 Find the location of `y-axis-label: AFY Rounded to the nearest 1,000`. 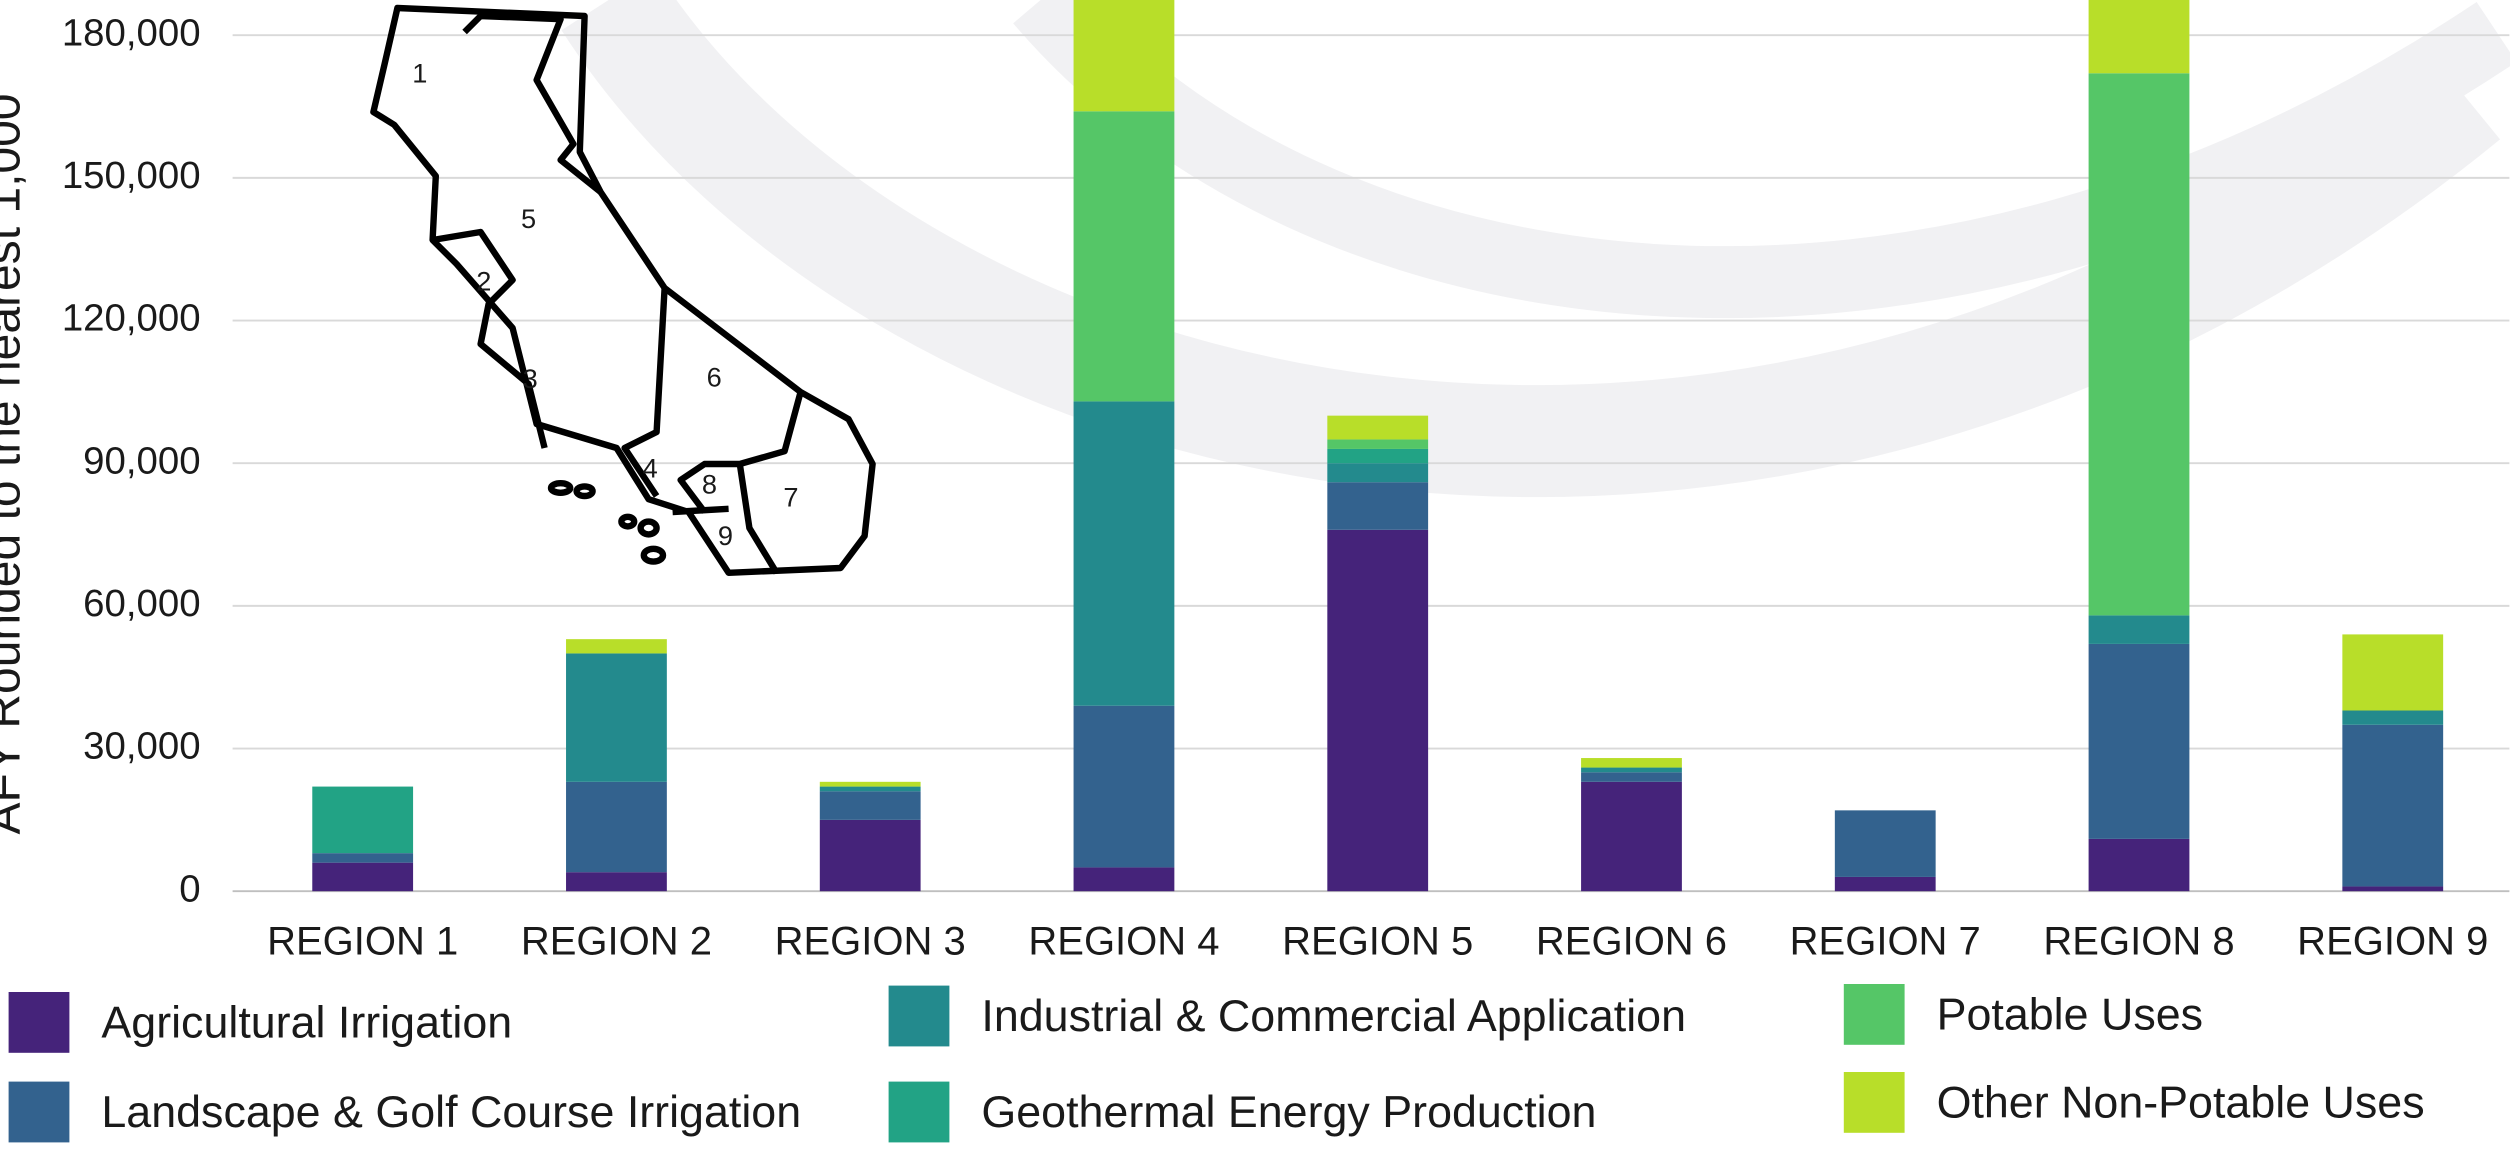

y-axis-label: AFY Rounded to the nearest 1,000 is located at coordinates (15, 464).